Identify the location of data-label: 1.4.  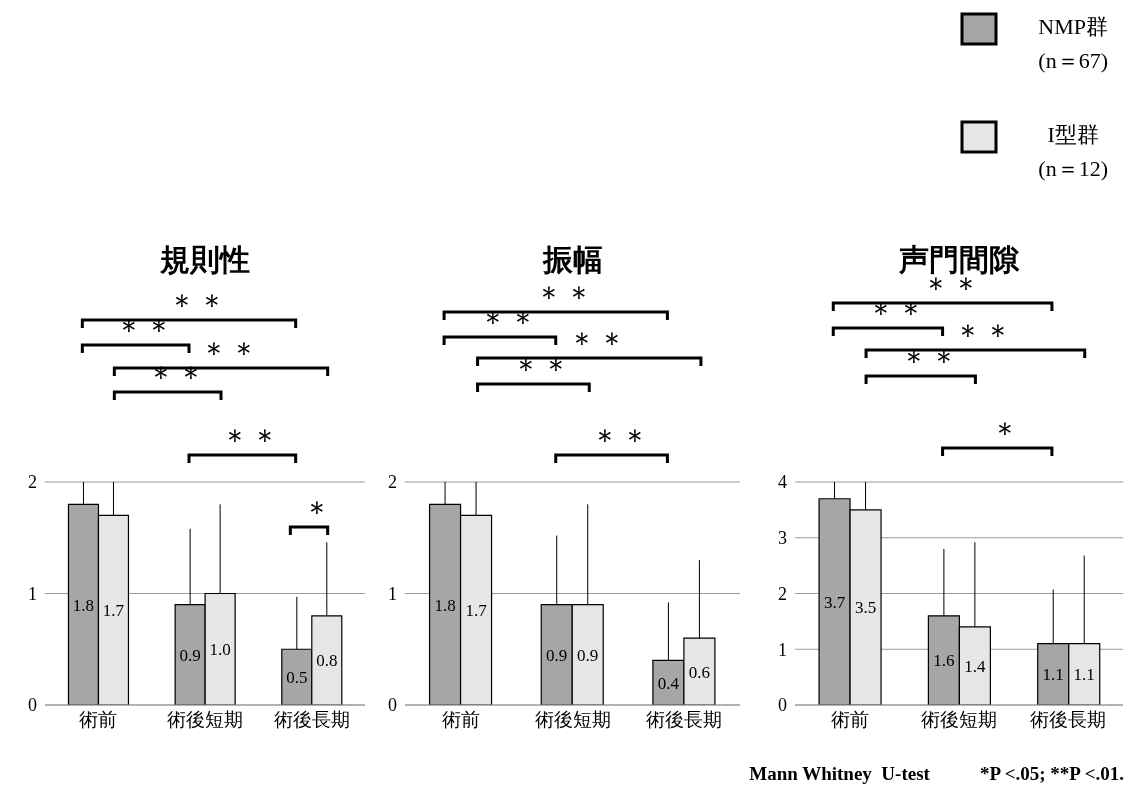
(975, 667).